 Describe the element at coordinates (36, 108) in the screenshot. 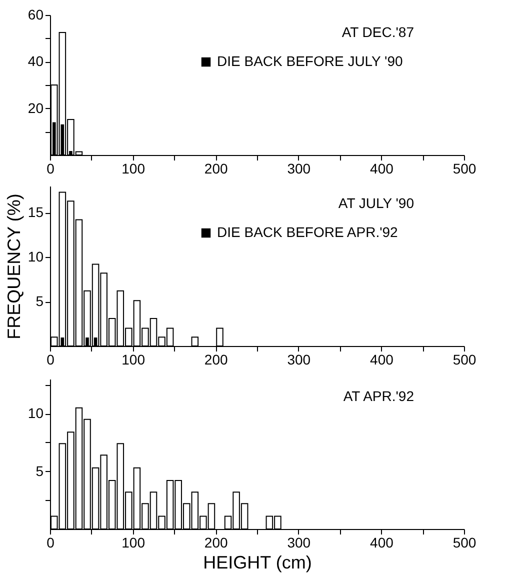

I see `y-tick-label: 20` at that location.